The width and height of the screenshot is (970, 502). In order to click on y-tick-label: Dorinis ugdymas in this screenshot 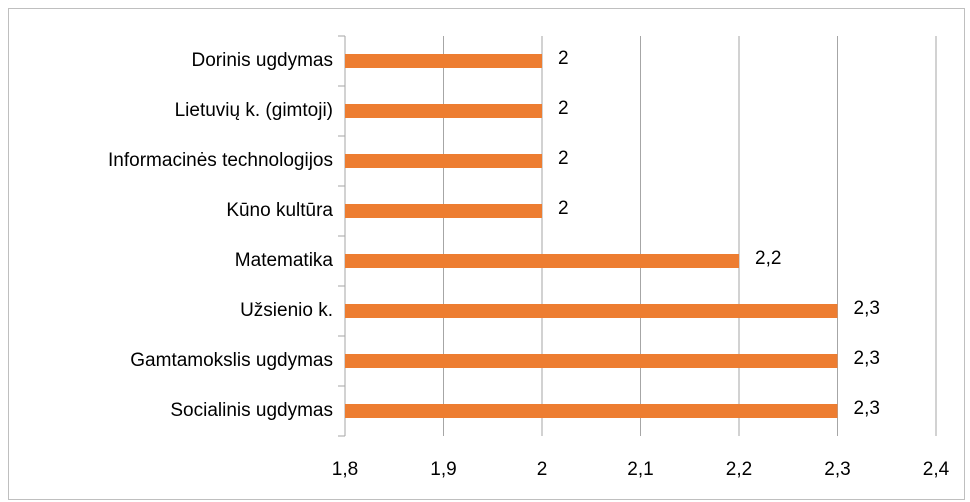, I will do `click(263, 60)`.